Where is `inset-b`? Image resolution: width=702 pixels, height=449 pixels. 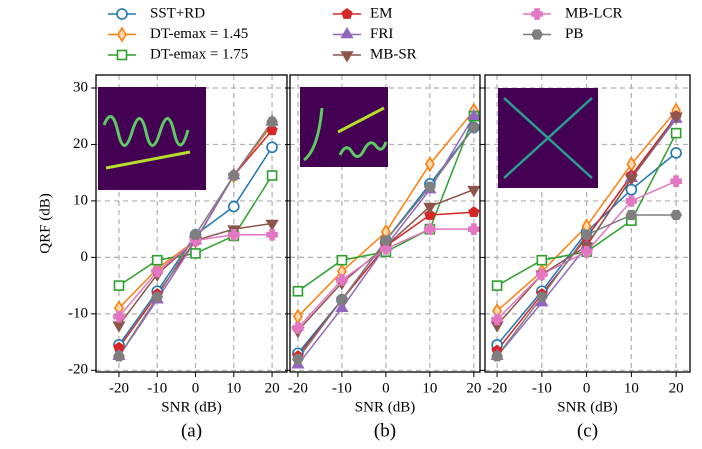
inset-b is located at coordinates (344, 127).